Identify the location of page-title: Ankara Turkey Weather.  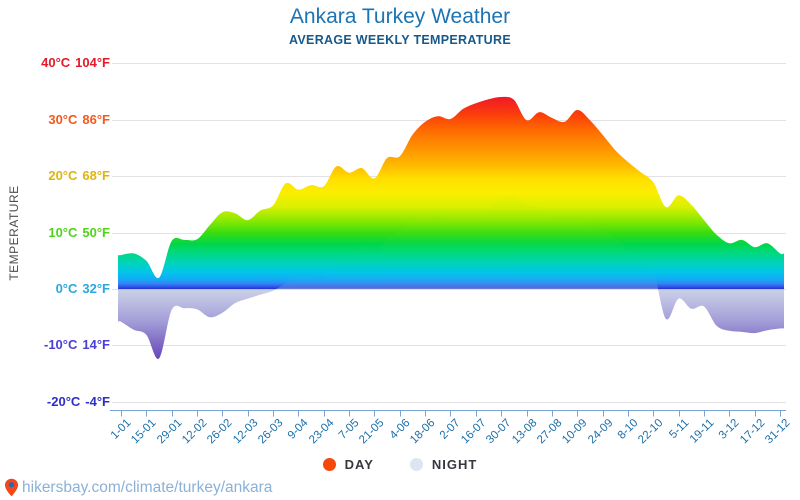
(400, 16).